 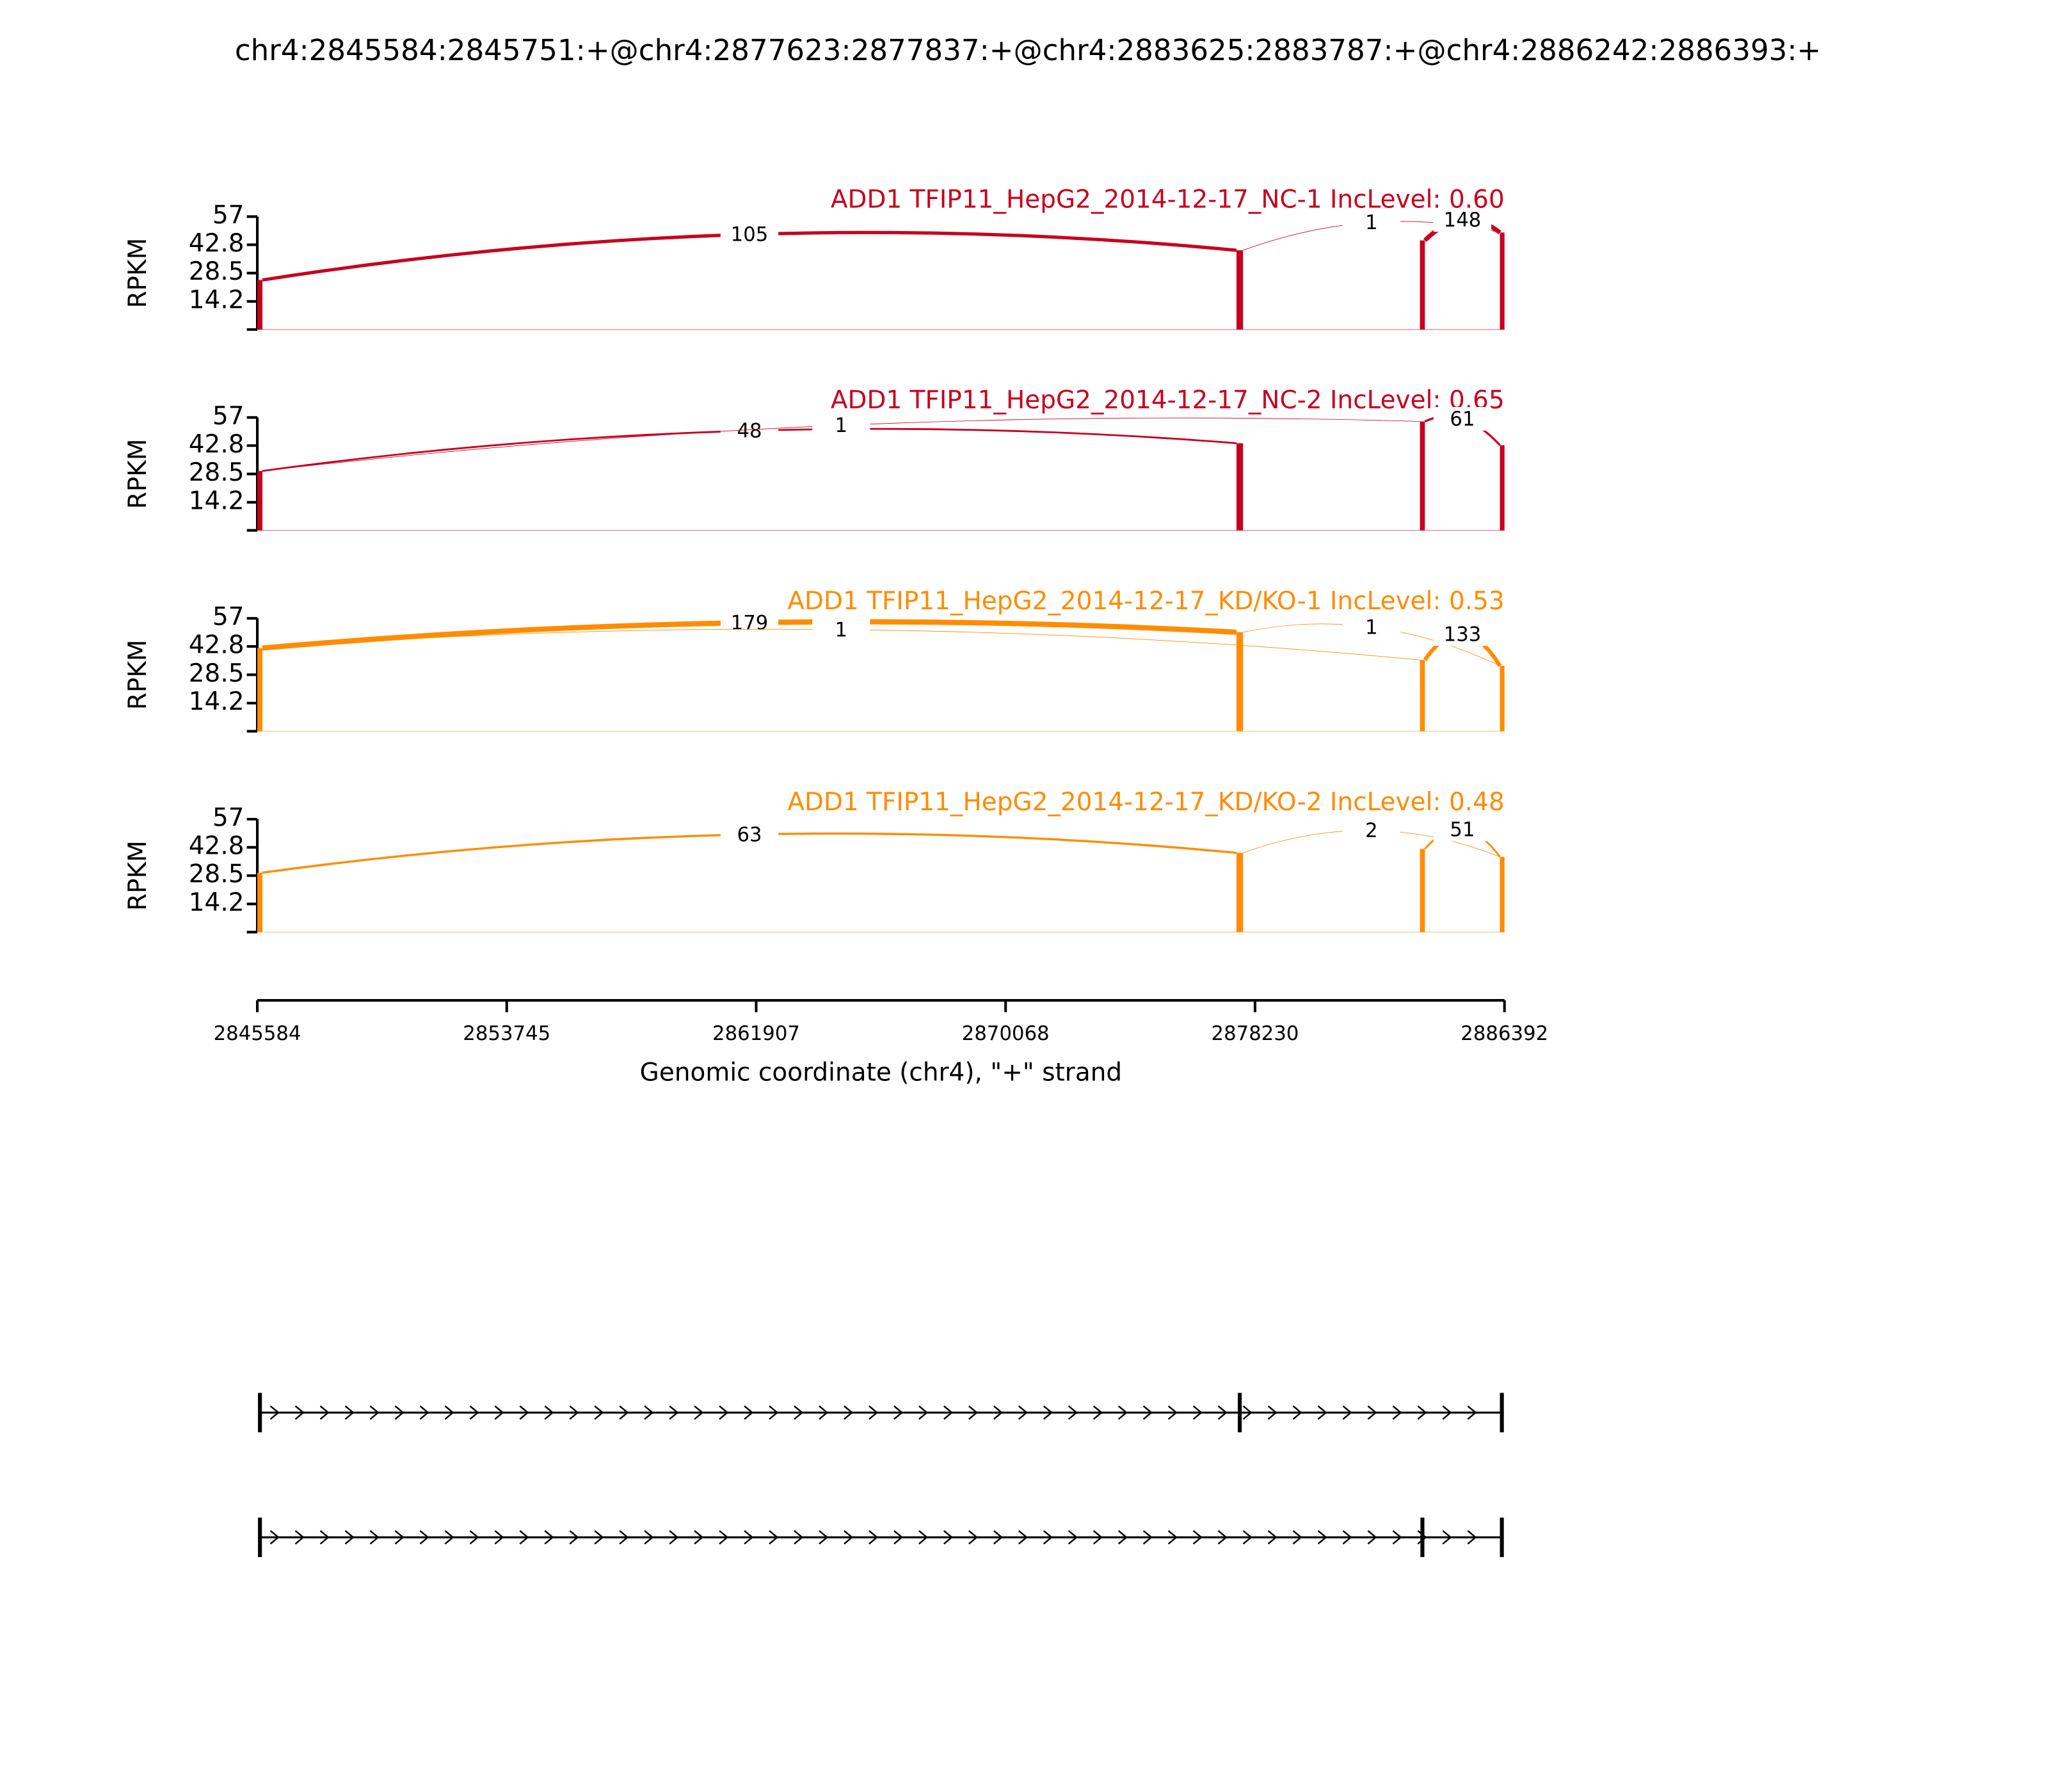 I want to click on junction-count: 179, so click(x=750, y=622).